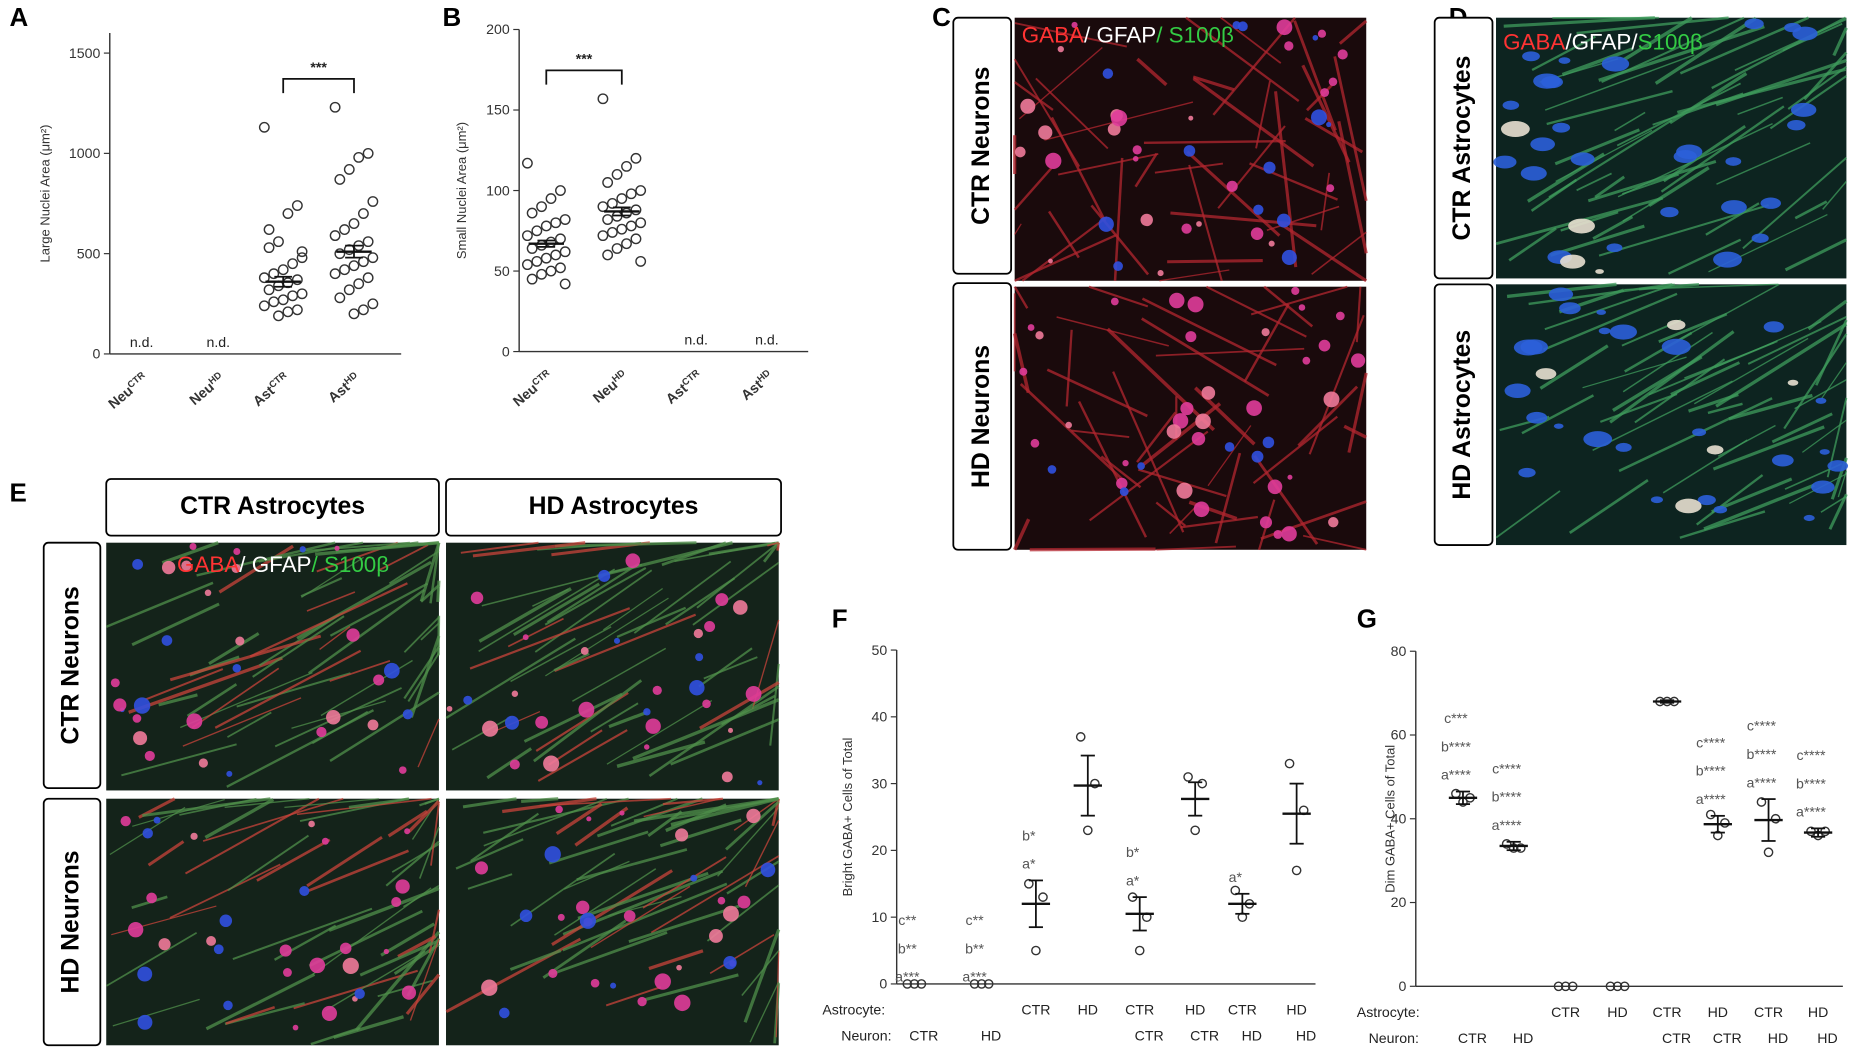  Describe the element at coordinates (941, 18) in the screenshot. I see `panel-letter: C` at that location.